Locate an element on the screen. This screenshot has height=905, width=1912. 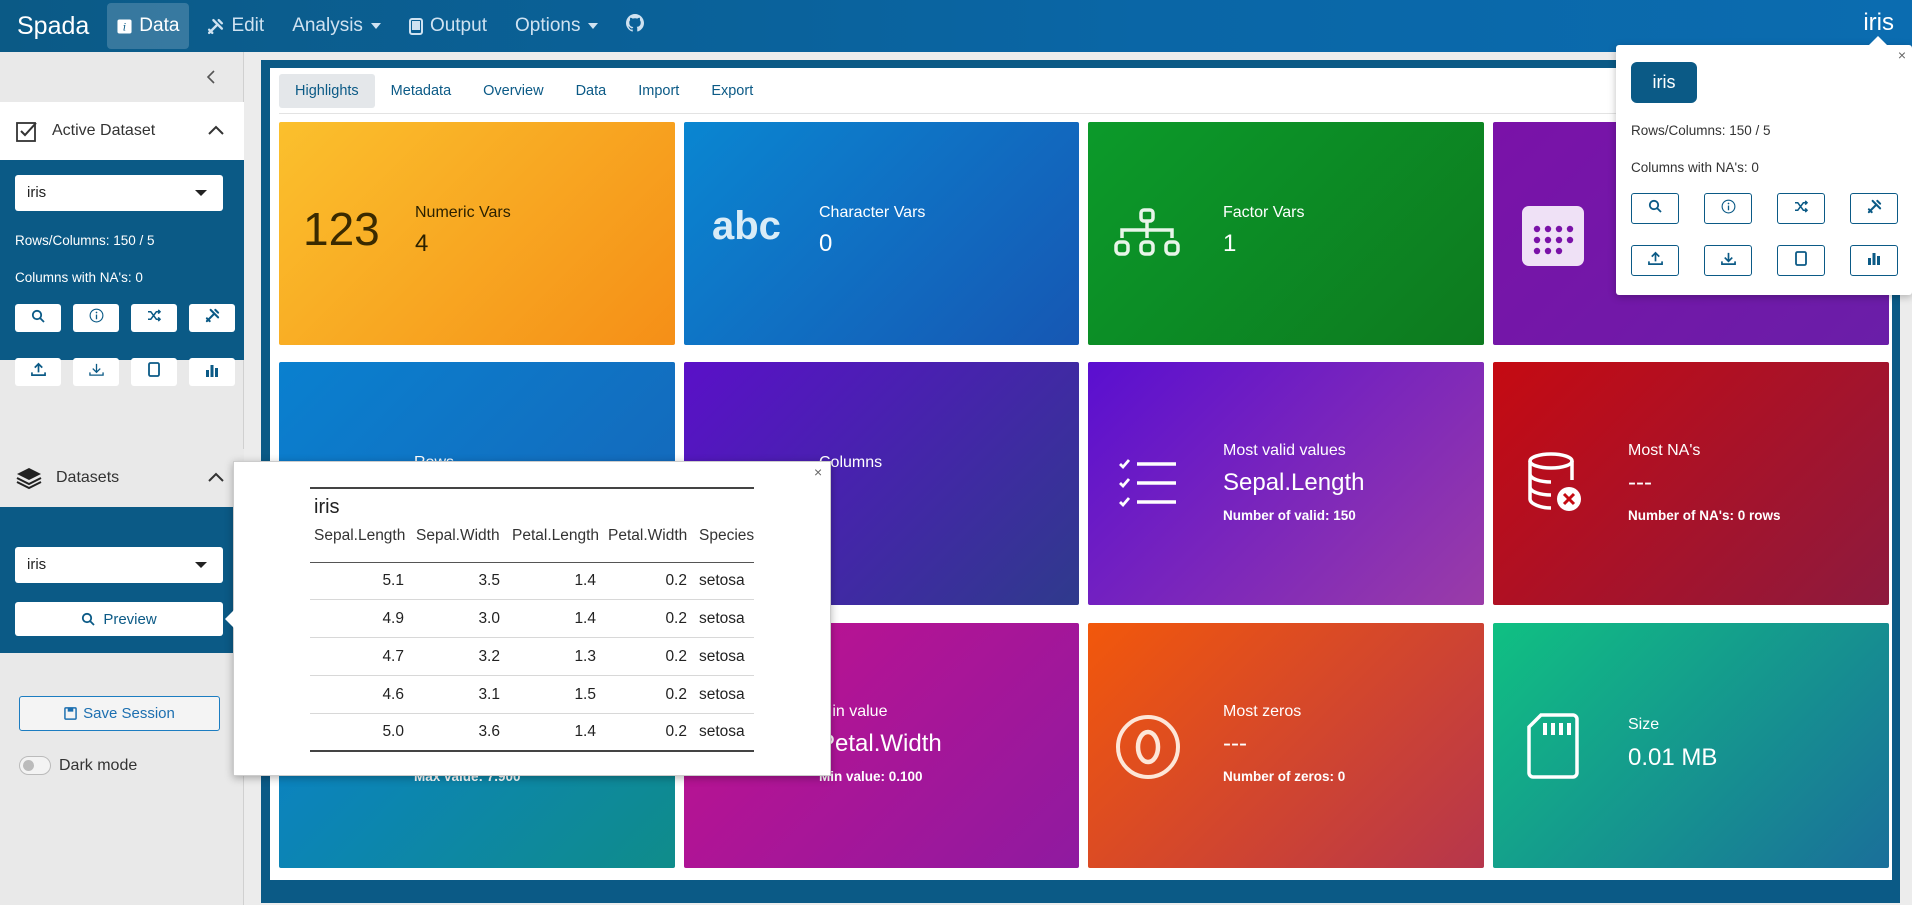
list-check-icon is located at coordinates (1148, 483).